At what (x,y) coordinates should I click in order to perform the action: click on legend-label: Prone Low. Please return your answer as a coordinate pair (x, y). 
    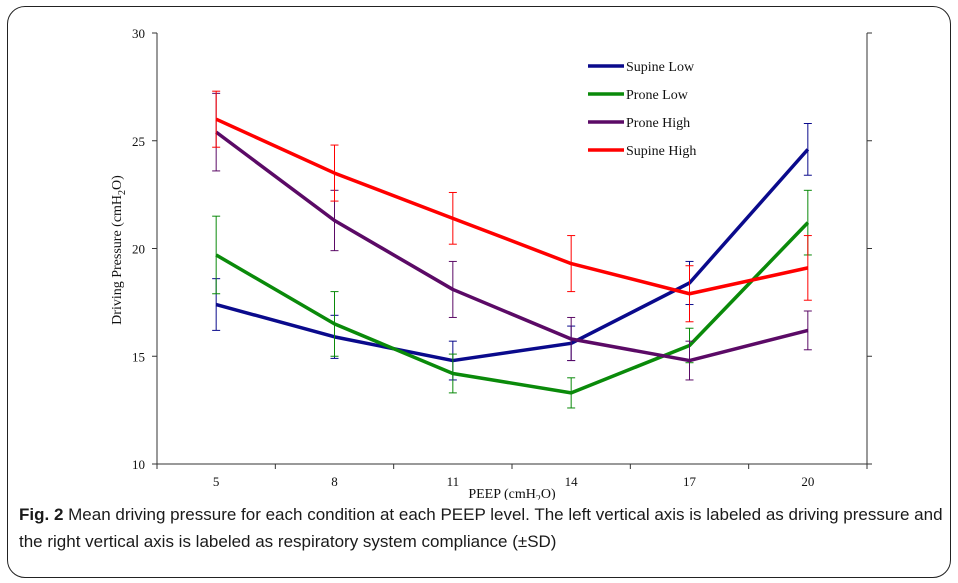
    Looking at the image, I should click on (657, 95).